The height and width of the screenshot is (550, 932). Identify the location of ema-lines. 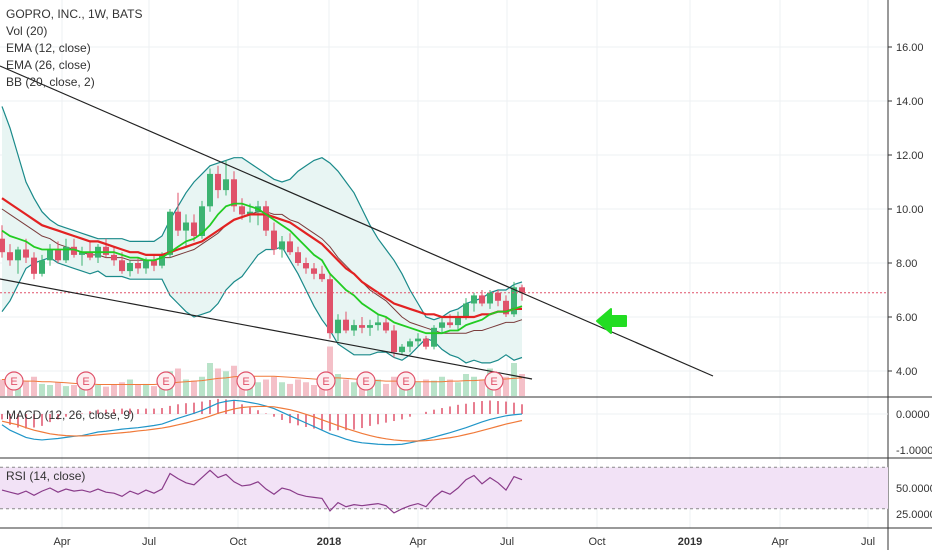
(262, 266).